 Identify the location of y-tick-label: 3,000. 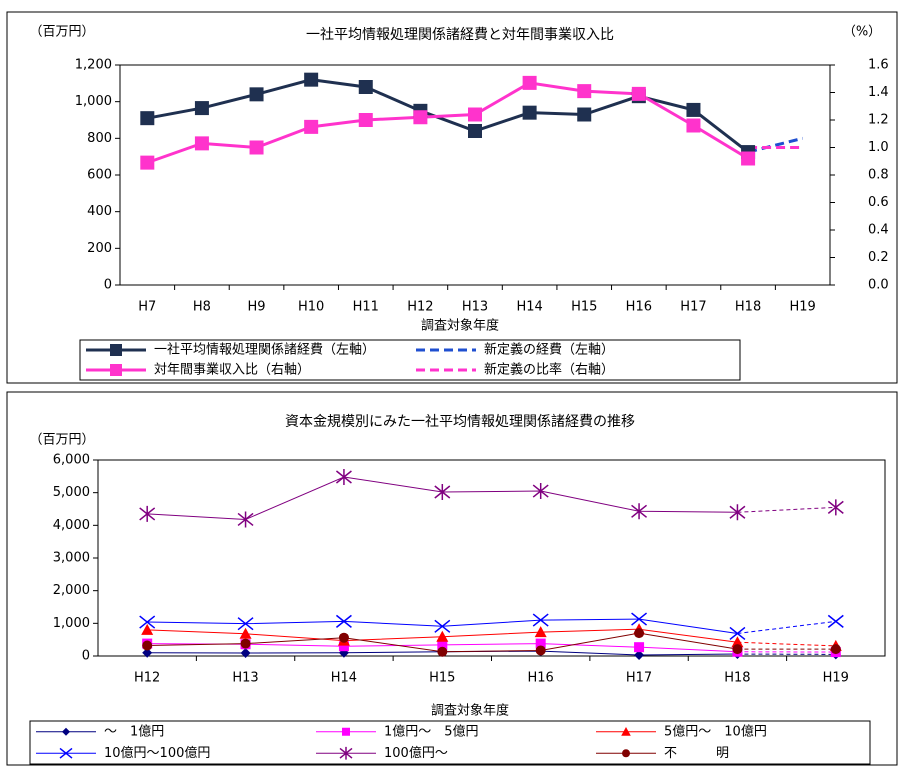
(71, 558).